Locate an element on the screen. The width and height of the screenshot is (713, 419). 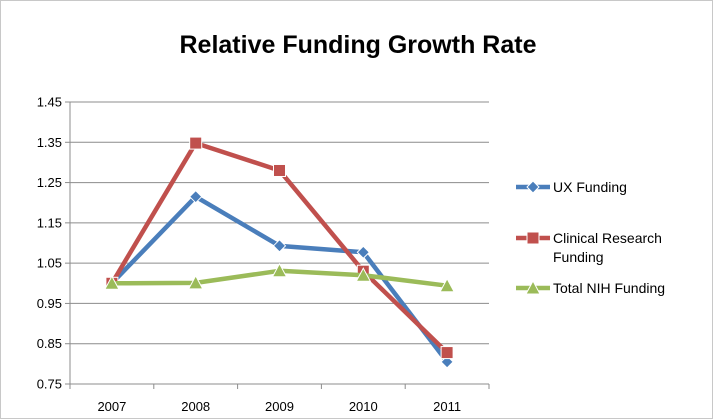
legend-entry: UX Funding is located at coordinates (571, 187).